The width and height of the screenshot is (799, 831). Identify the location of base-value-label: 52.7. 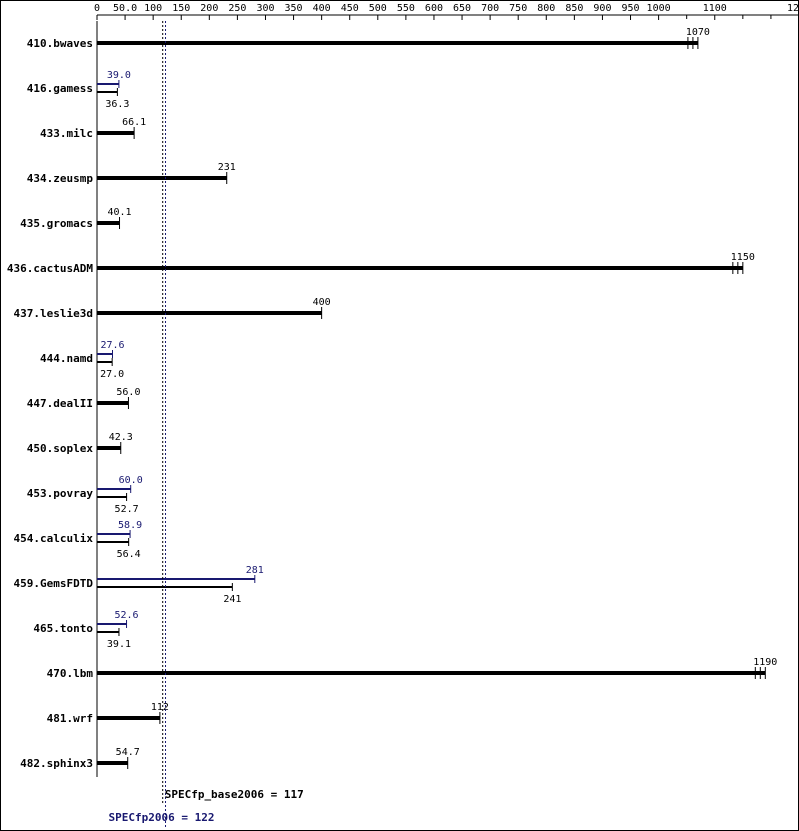
(127, 509).